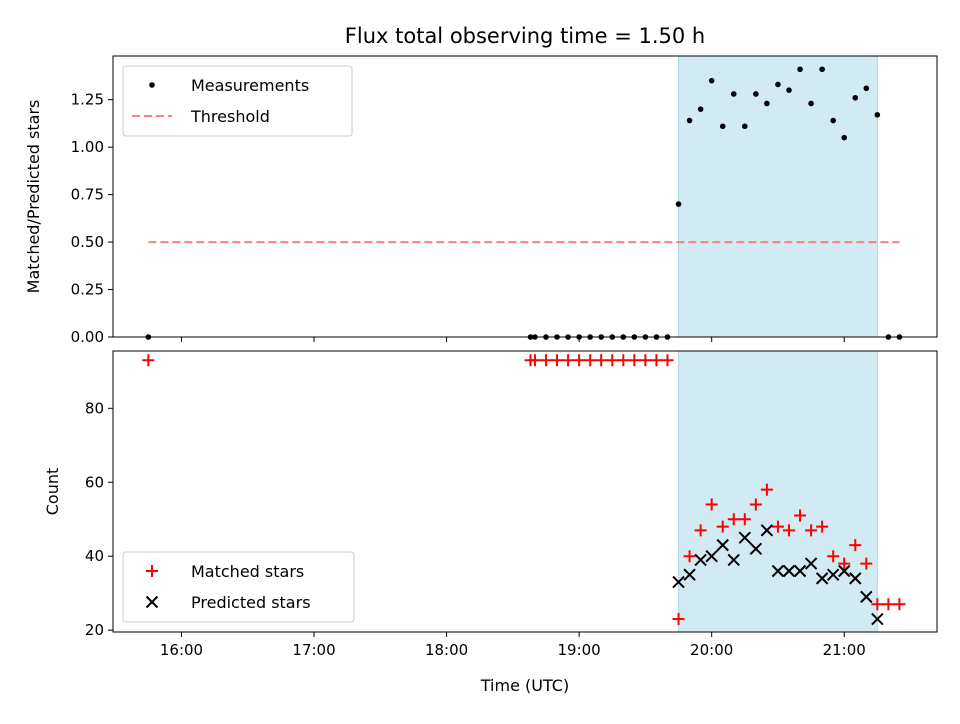  I want to click on data-point: Matched stars: 19:25, 93, so click(634, 360).